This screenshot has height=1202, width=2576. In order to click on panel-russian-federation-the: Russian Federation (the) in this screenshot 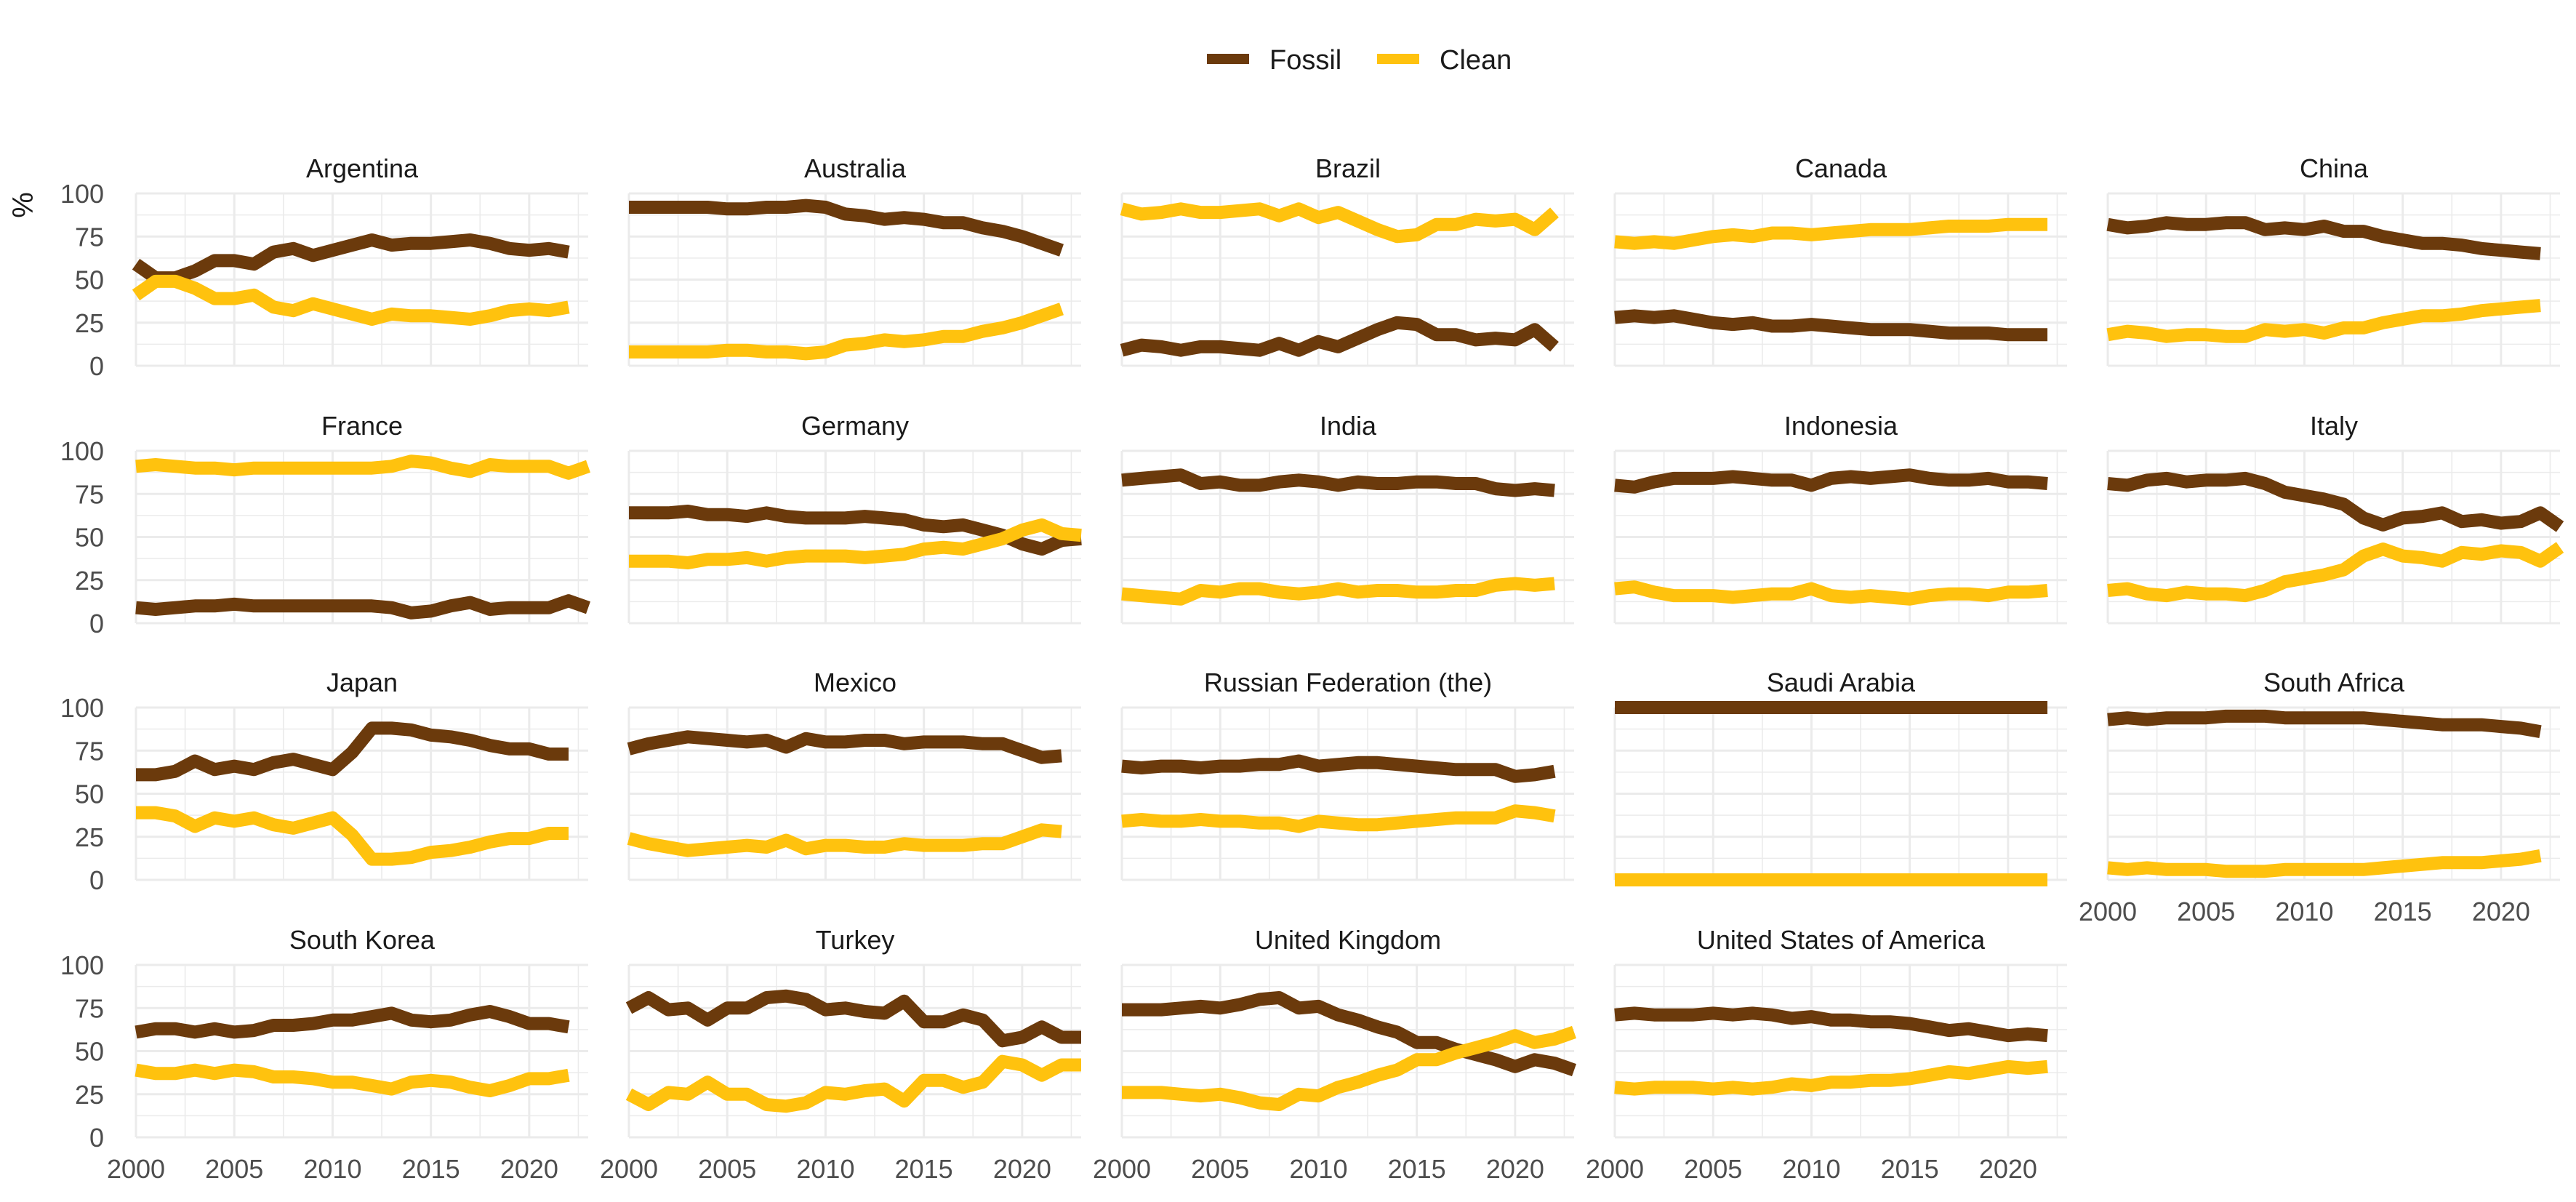, I will do `click(1347, 774)`.